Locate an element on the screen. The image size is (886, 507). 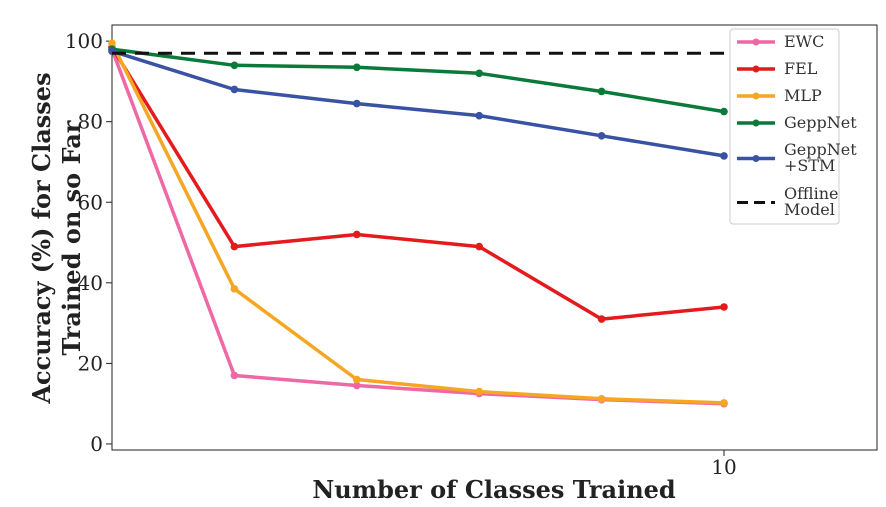
y-tick-label-40: 40 is located at coordinates (90, 283).